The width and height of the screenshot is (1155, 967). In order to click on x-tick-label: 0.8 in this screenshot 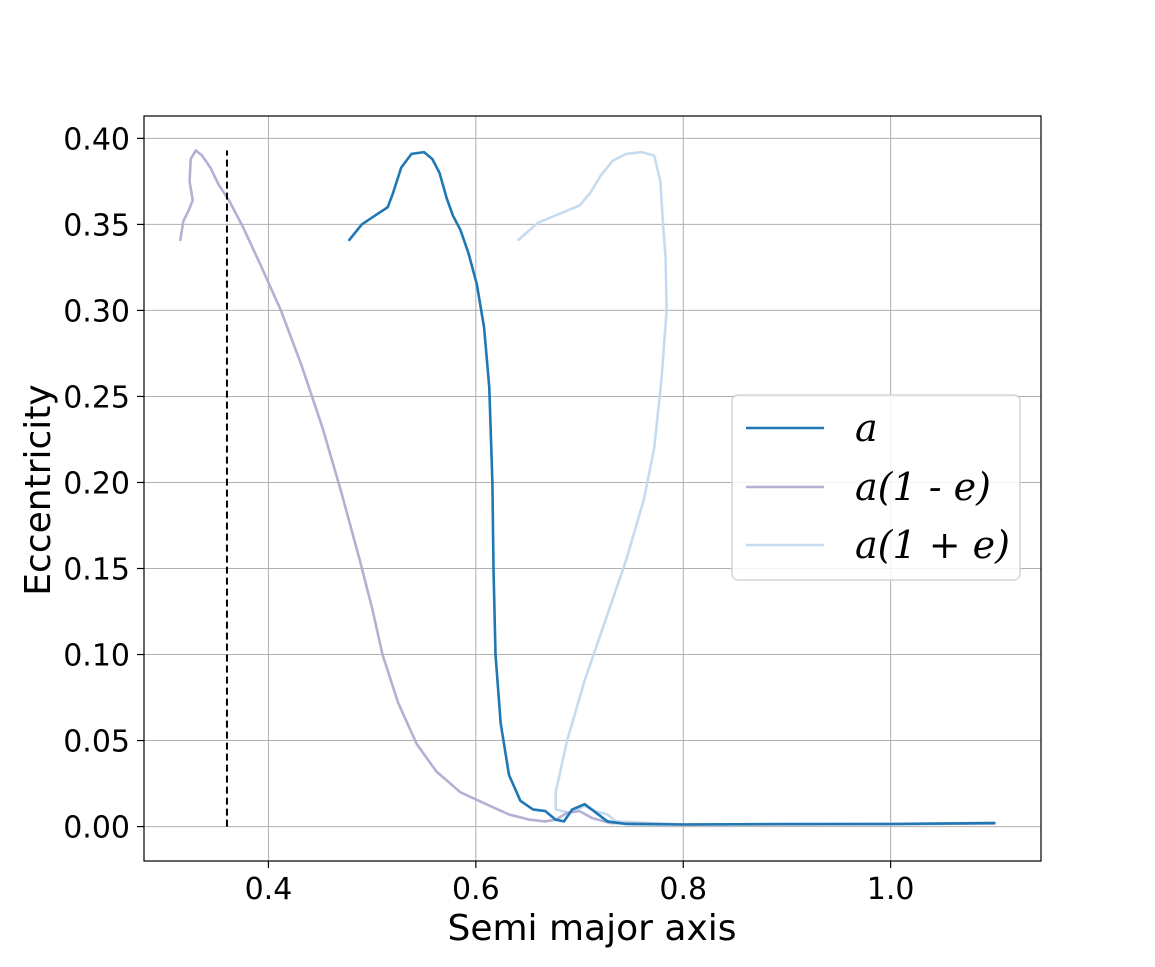, I will do `click(683, 889)`.